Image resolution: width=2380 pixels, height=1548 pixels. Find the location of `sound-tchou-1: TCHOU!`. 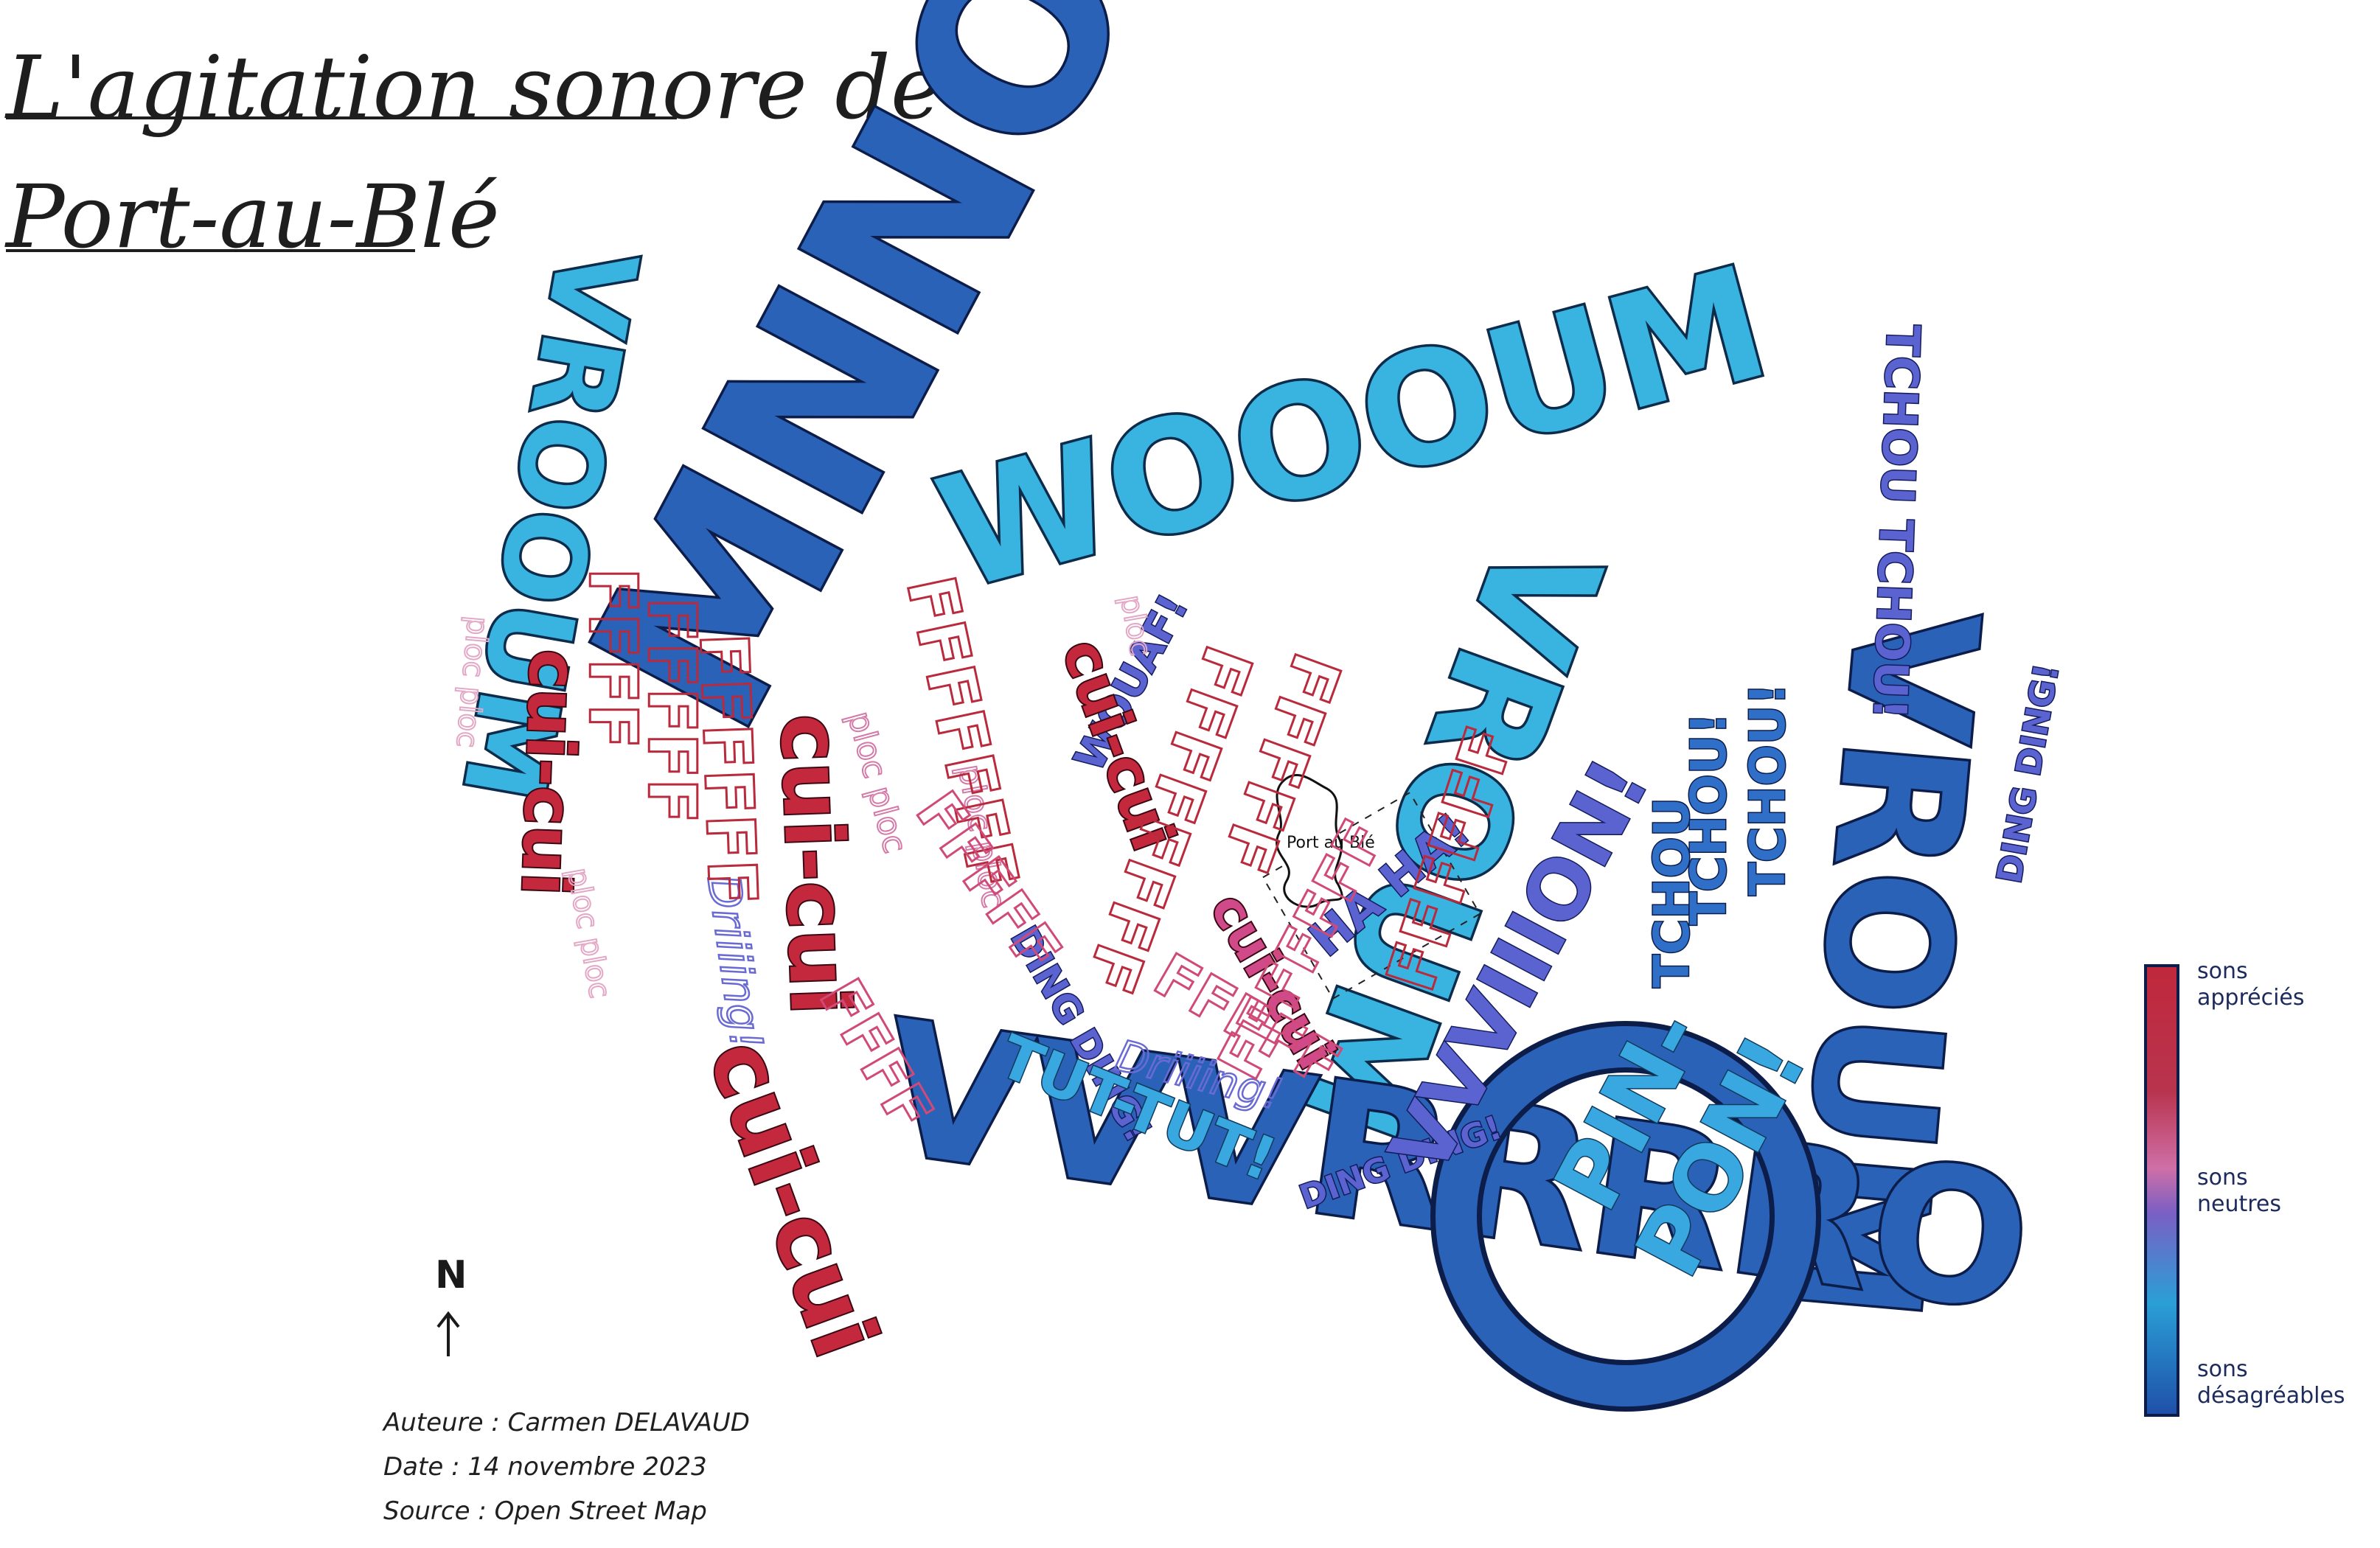

sound-tchou-1: TCHOU! is located at coordinates (1708, 819).